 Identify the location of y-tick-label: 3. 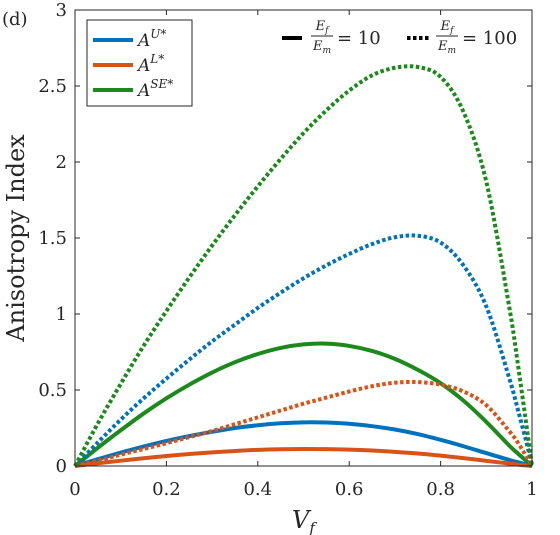
(61, 10).